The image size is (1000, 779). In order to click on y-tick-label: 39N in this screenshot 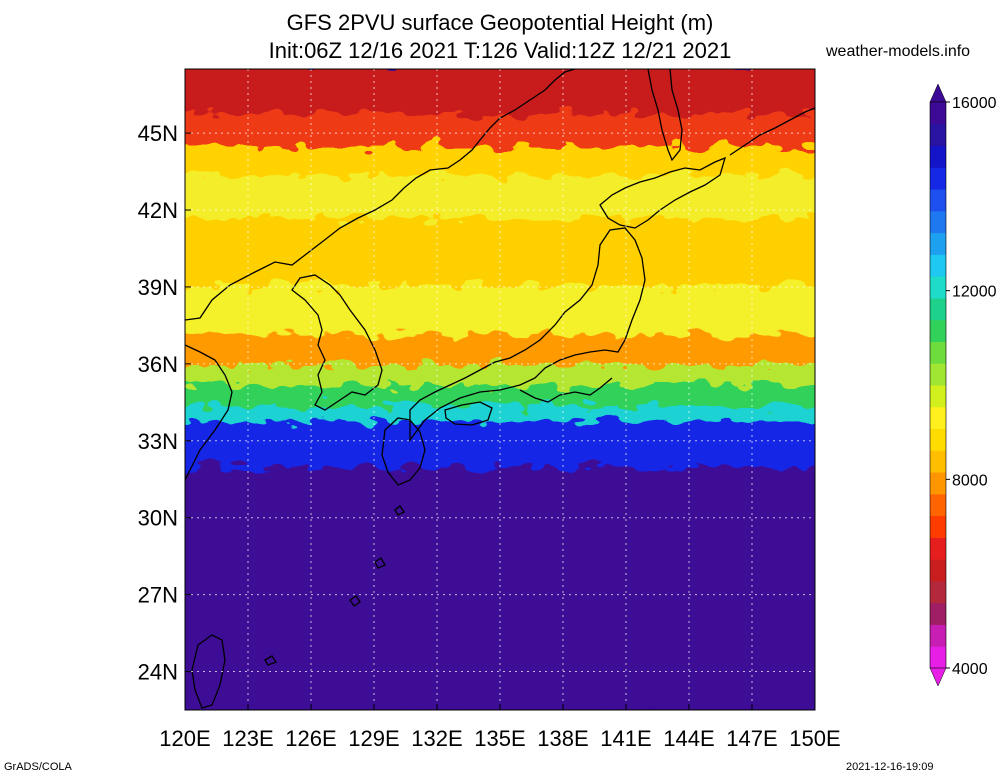, I will do `click(158, 287)`.